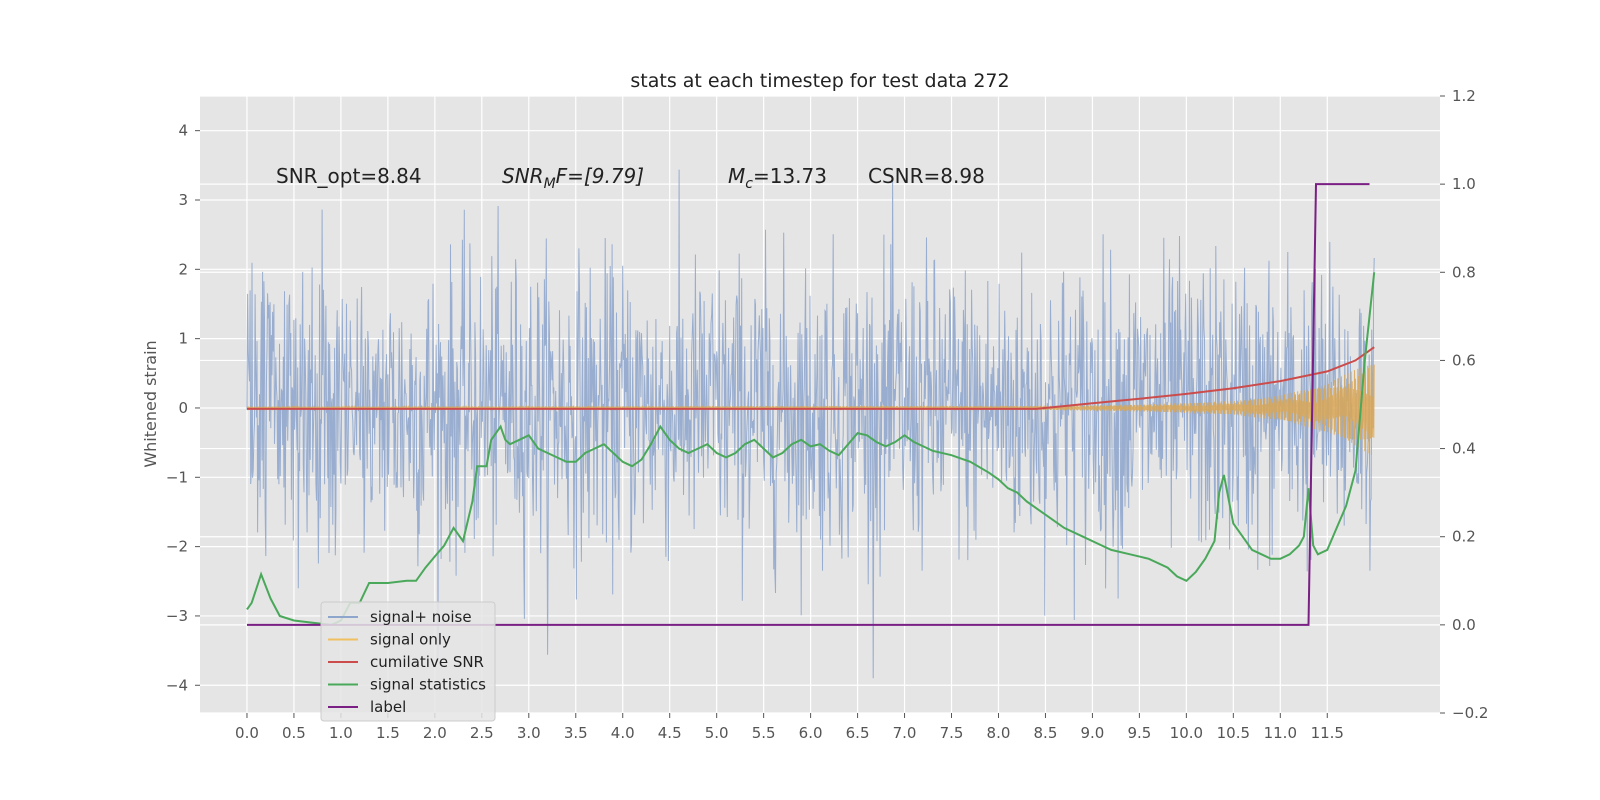  What do you see at coordinates (435, 733) in the screenshot?
I see `x-tick-label: 2.0` at bounding box center [435, 733].